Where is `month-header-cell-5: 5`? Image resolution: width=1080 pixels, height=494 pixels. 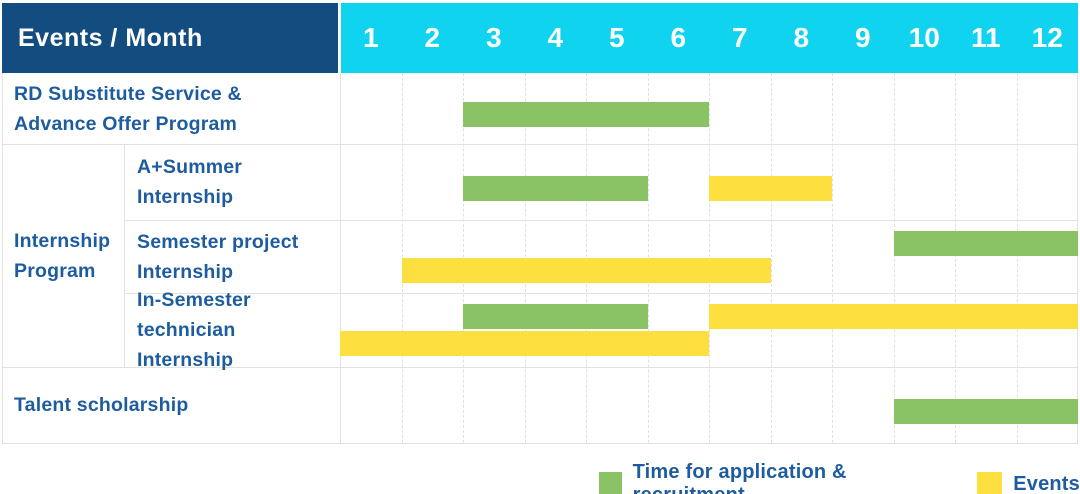
month-header-cell-5: 5 is located at coordinates (616, 37).